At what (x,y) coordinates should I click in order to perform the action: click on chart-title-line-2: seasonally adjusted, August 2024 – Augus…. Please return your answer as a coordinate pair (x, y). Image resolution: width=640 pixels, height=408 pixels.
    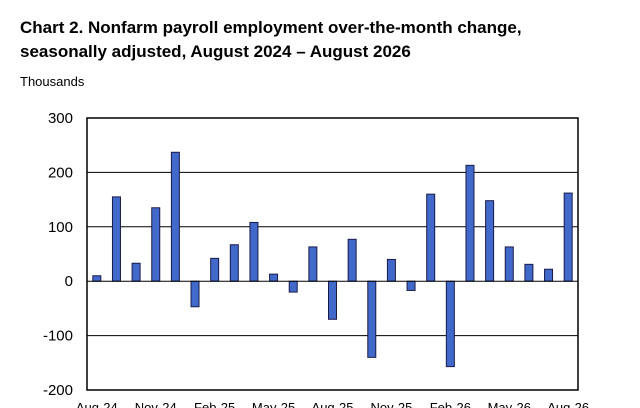
    Looking at the image, I should click on (215, 51).